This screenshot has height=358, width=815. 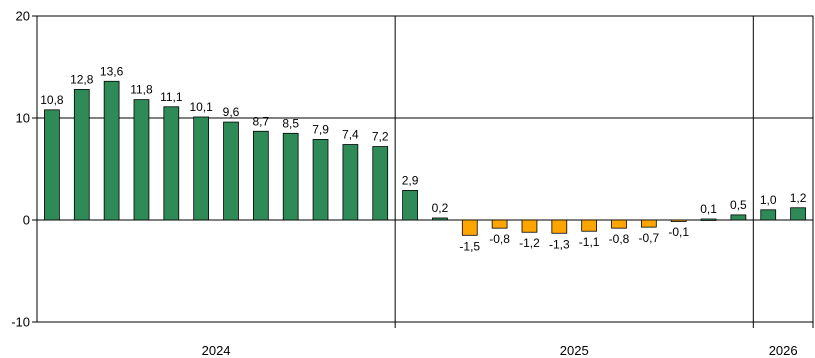 I want to click on data-label-25: 1,2, so click(x=798, y=198).